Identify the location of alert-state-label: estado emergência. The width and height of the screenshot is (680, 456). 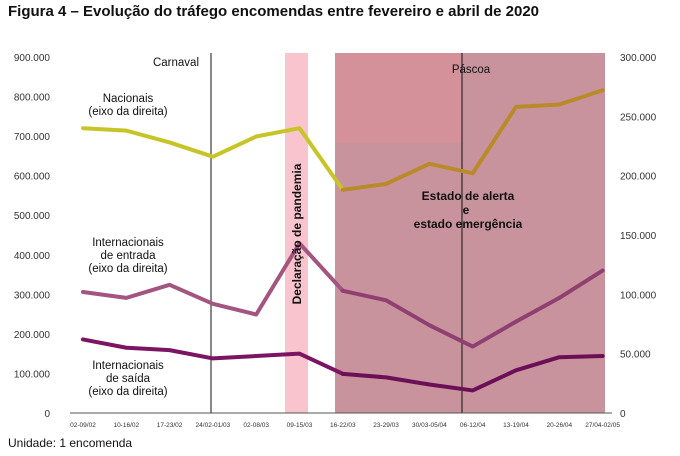
(468, 224).